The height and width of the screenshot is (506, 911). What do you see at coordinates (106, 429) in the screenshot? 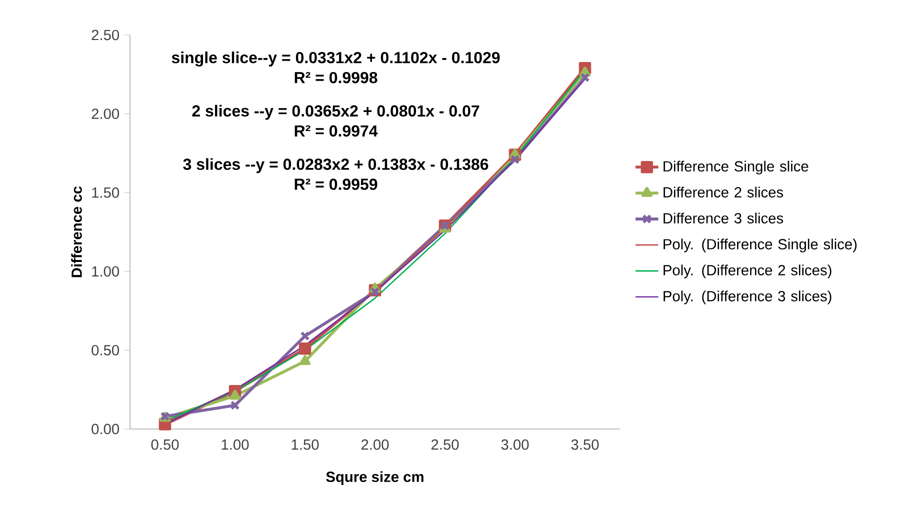
I see `y-tick-label: 0.00` at bounding box center [106, 429].